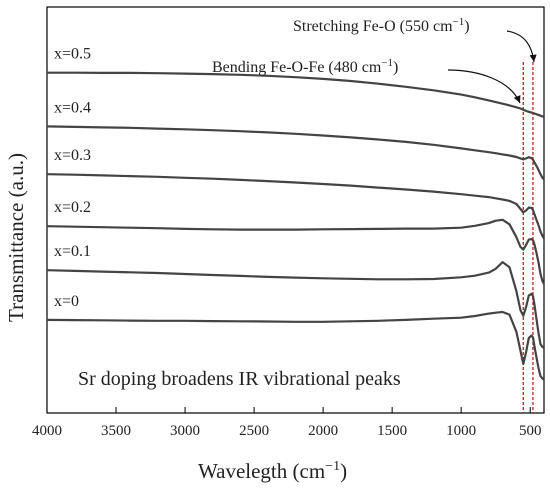 This screenshot has height=495, width=550. Describe the element at coordinates (116, 431) in the screenshot. I see `x-tick-label: 3500` at that location.